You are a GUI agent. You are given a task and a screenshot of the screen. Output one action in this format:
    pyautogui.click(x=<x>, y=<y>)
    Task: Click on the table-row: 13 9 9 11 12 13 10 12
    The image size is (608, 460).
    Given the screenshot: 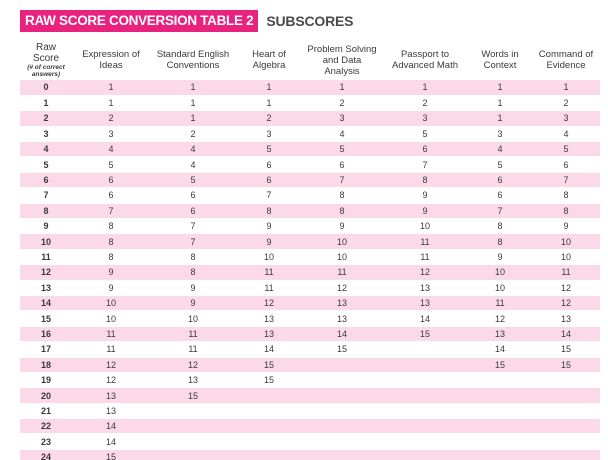 What is the action you would take?
    pyautogui.click(x=310, y=288)
    